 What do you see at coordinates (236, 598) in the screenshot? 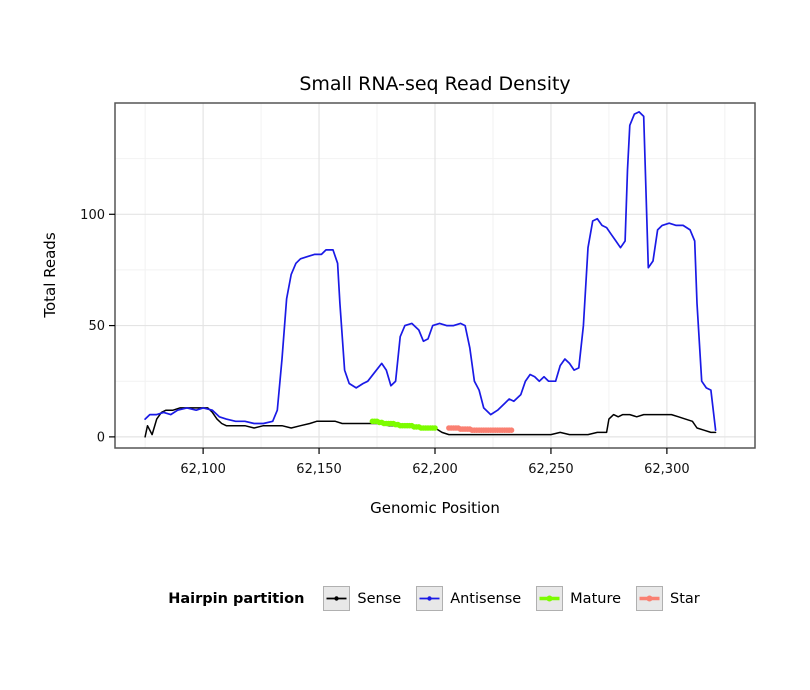
I see `legend-title: Hairpin partition` at bounding box center [236, 598].